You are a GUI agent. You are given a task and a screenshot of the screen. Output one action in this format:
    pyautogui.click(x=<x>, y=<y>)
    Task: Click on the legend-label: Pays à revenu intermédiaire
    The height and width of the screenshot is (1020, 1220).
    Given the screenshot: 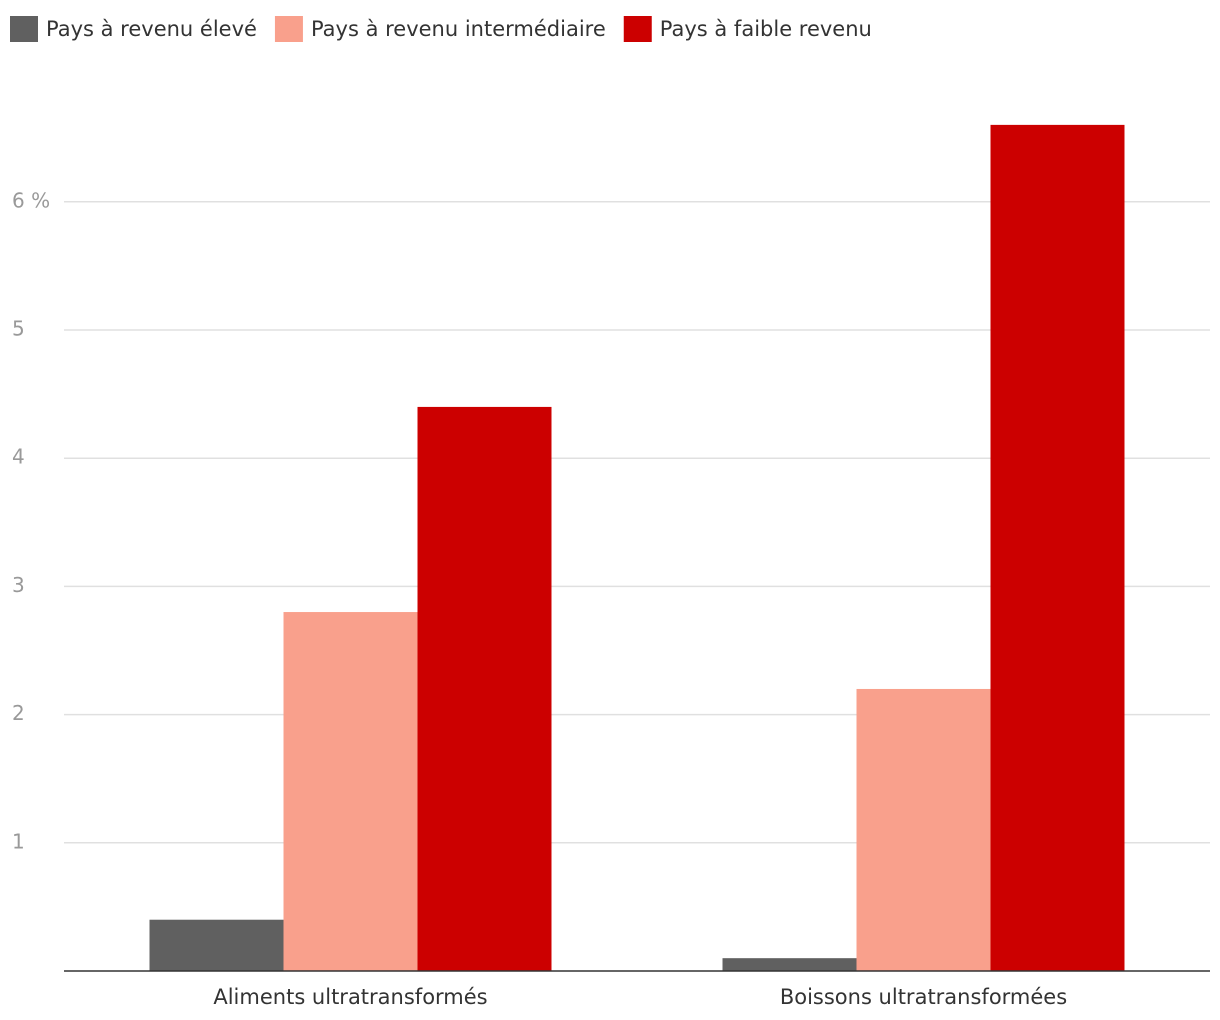 What is the action you would take?
    pyautogui.click(x=458, y=29)
    